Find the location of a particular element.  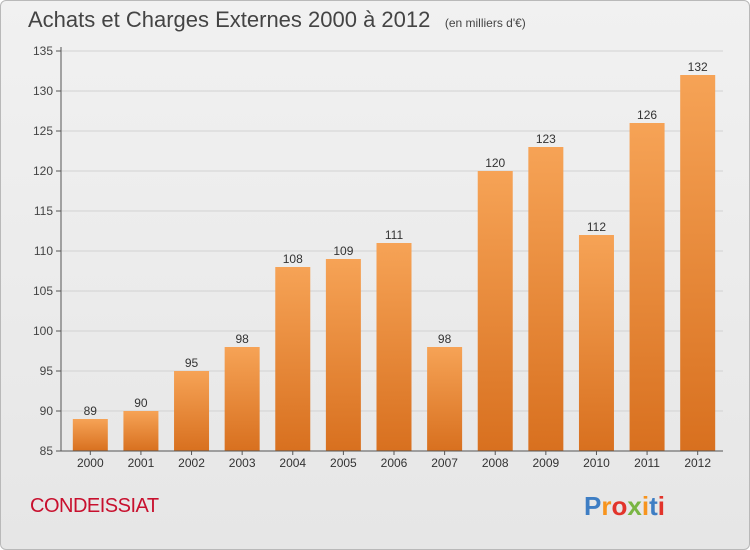

bar-2004 is located at coordinates (293, 359).